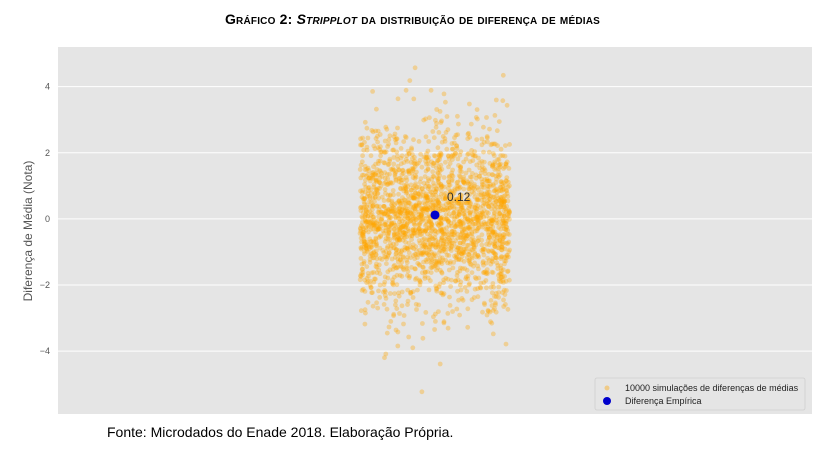  I want to click on legend-marker-simulations, so click(607, 388).